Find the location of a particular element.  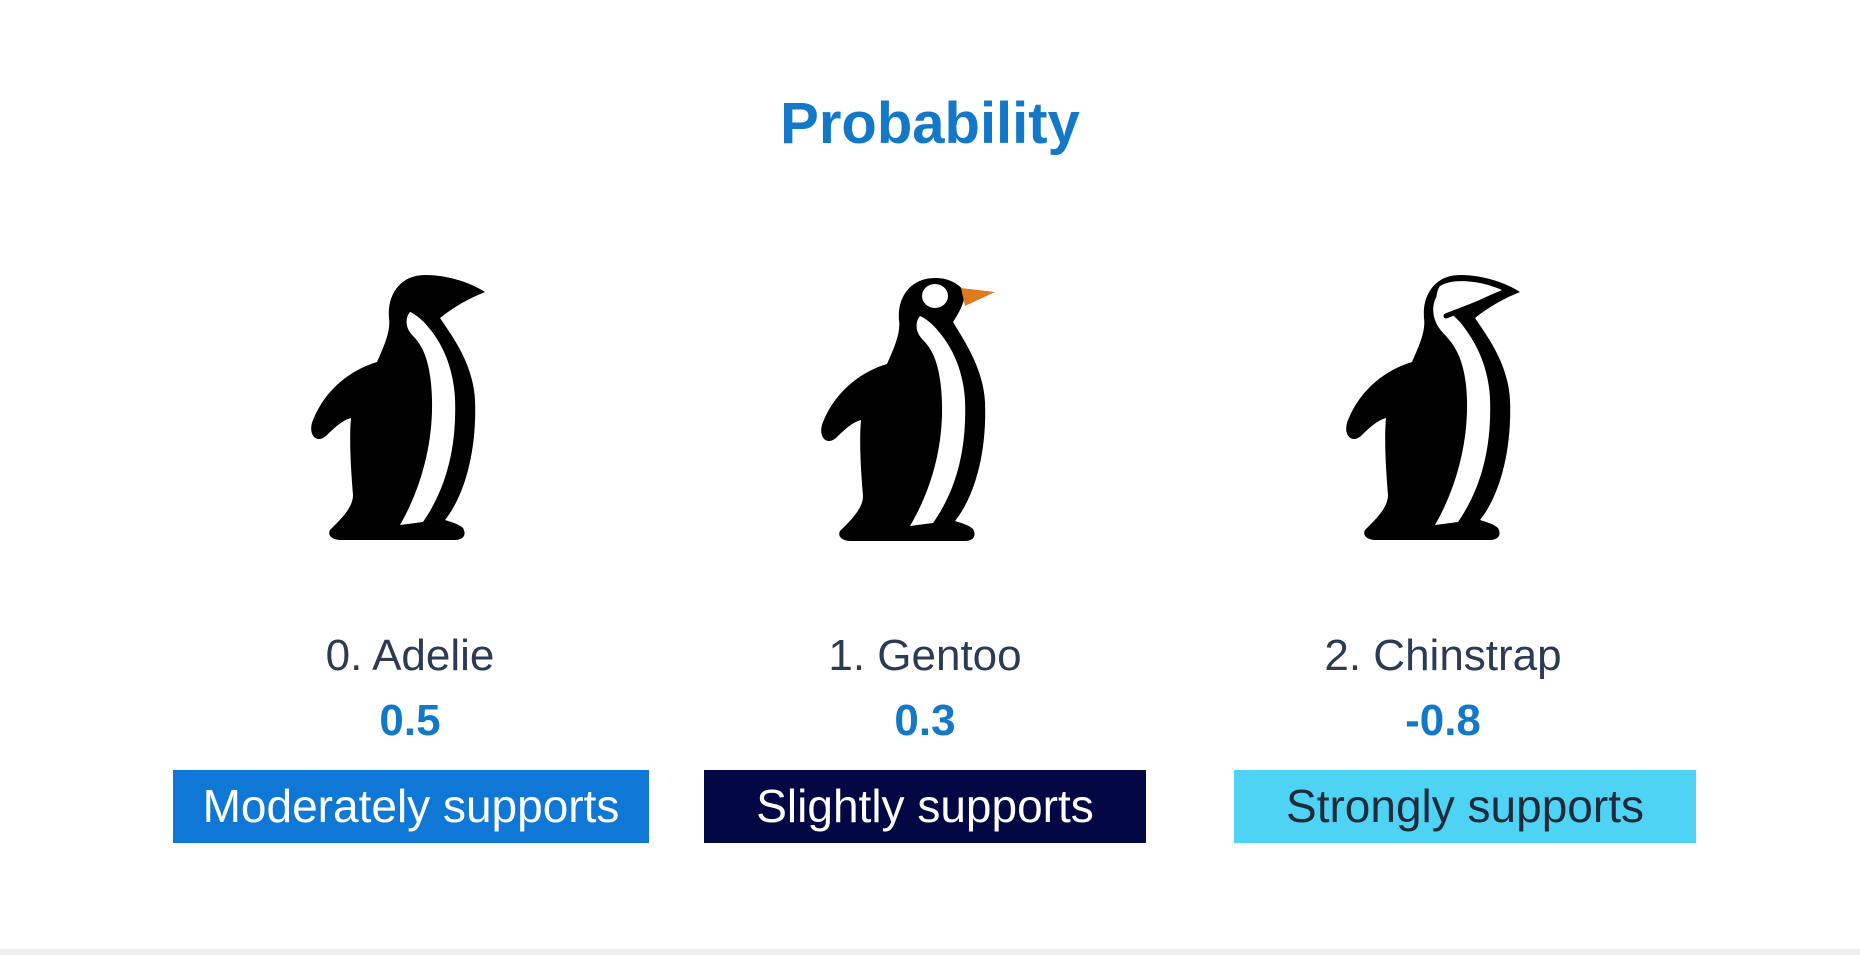

support-badge-gentoo: Slightly supports is located at coordinates (925, 806).